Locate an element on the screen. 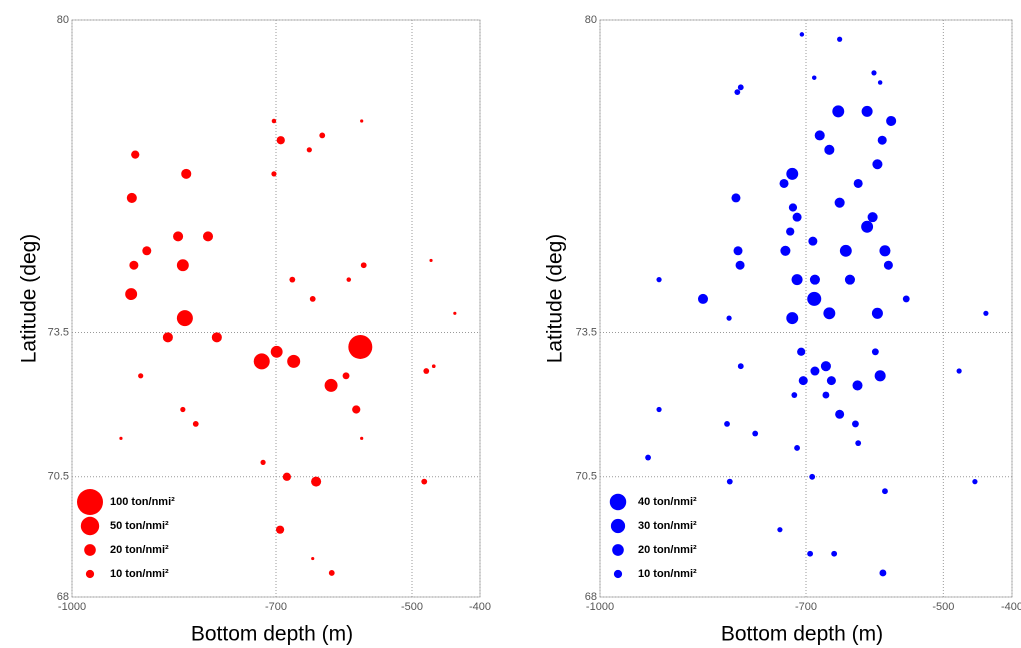 Image resolution: width=1021 pixels, height=648 pixels. x-tick-label: -1000 is located at coordinates (600, 607).